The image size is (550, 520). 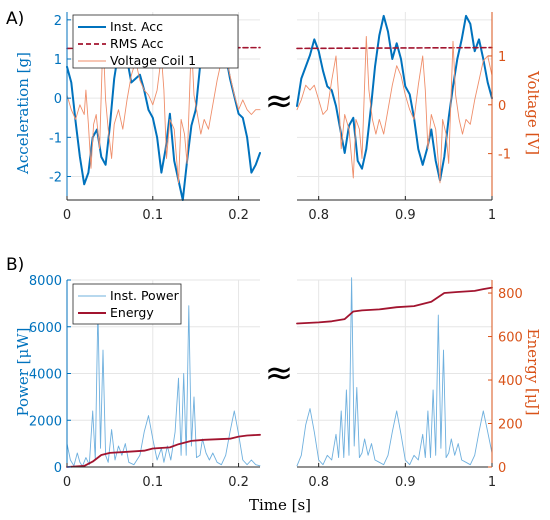 What do you see at coordinates (45, 281) in the screenshot?
I see `y-left-tick-label-4: 8000` at bounding box center [45, 281].